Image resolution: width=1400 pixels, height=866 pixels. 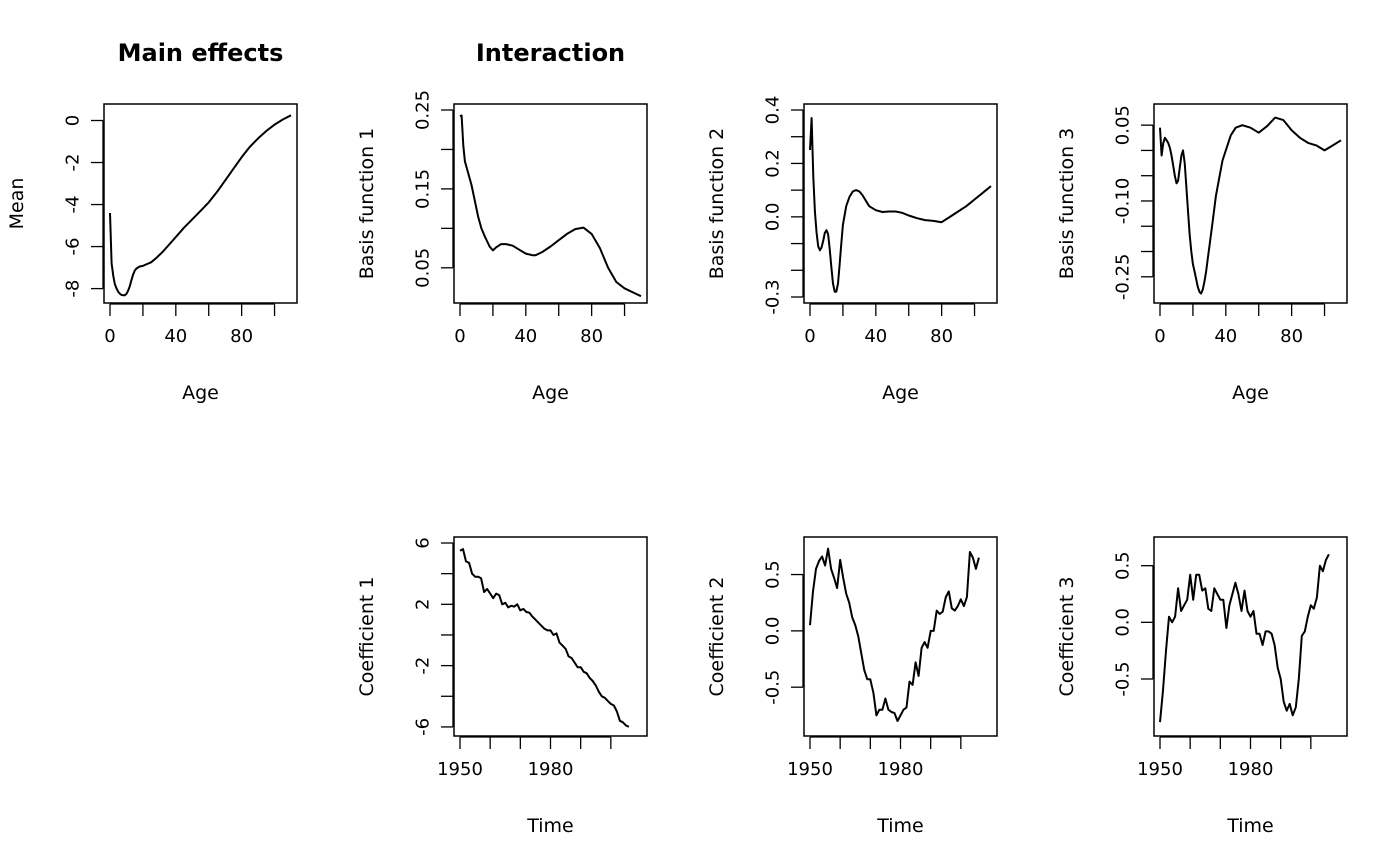 What do you see at coordinates (1067, 637) in the screenshot?
I see `y-axis-label: Coefficient 3` at bounding box center [1067, 637].